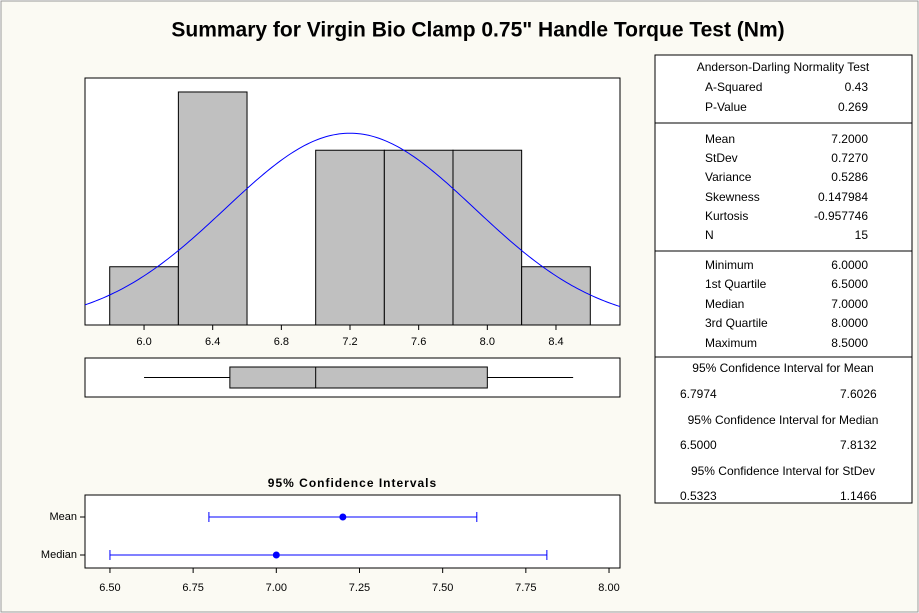 The height and width of the screenshot is (613, 919). I want to click on y-tick-label: Mean, so click(63, 517).